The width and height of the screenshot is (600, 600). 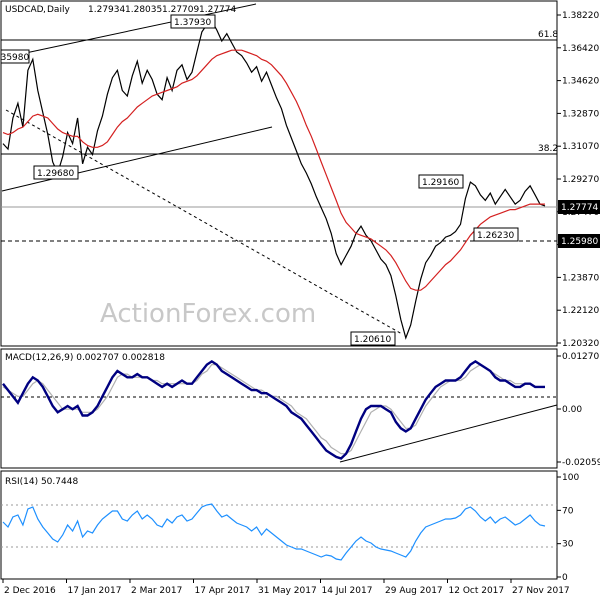 What do you see at coordinates (137, 159) in the screenshot?
I see `channel-lower-line` at bounding box center [137, 159].